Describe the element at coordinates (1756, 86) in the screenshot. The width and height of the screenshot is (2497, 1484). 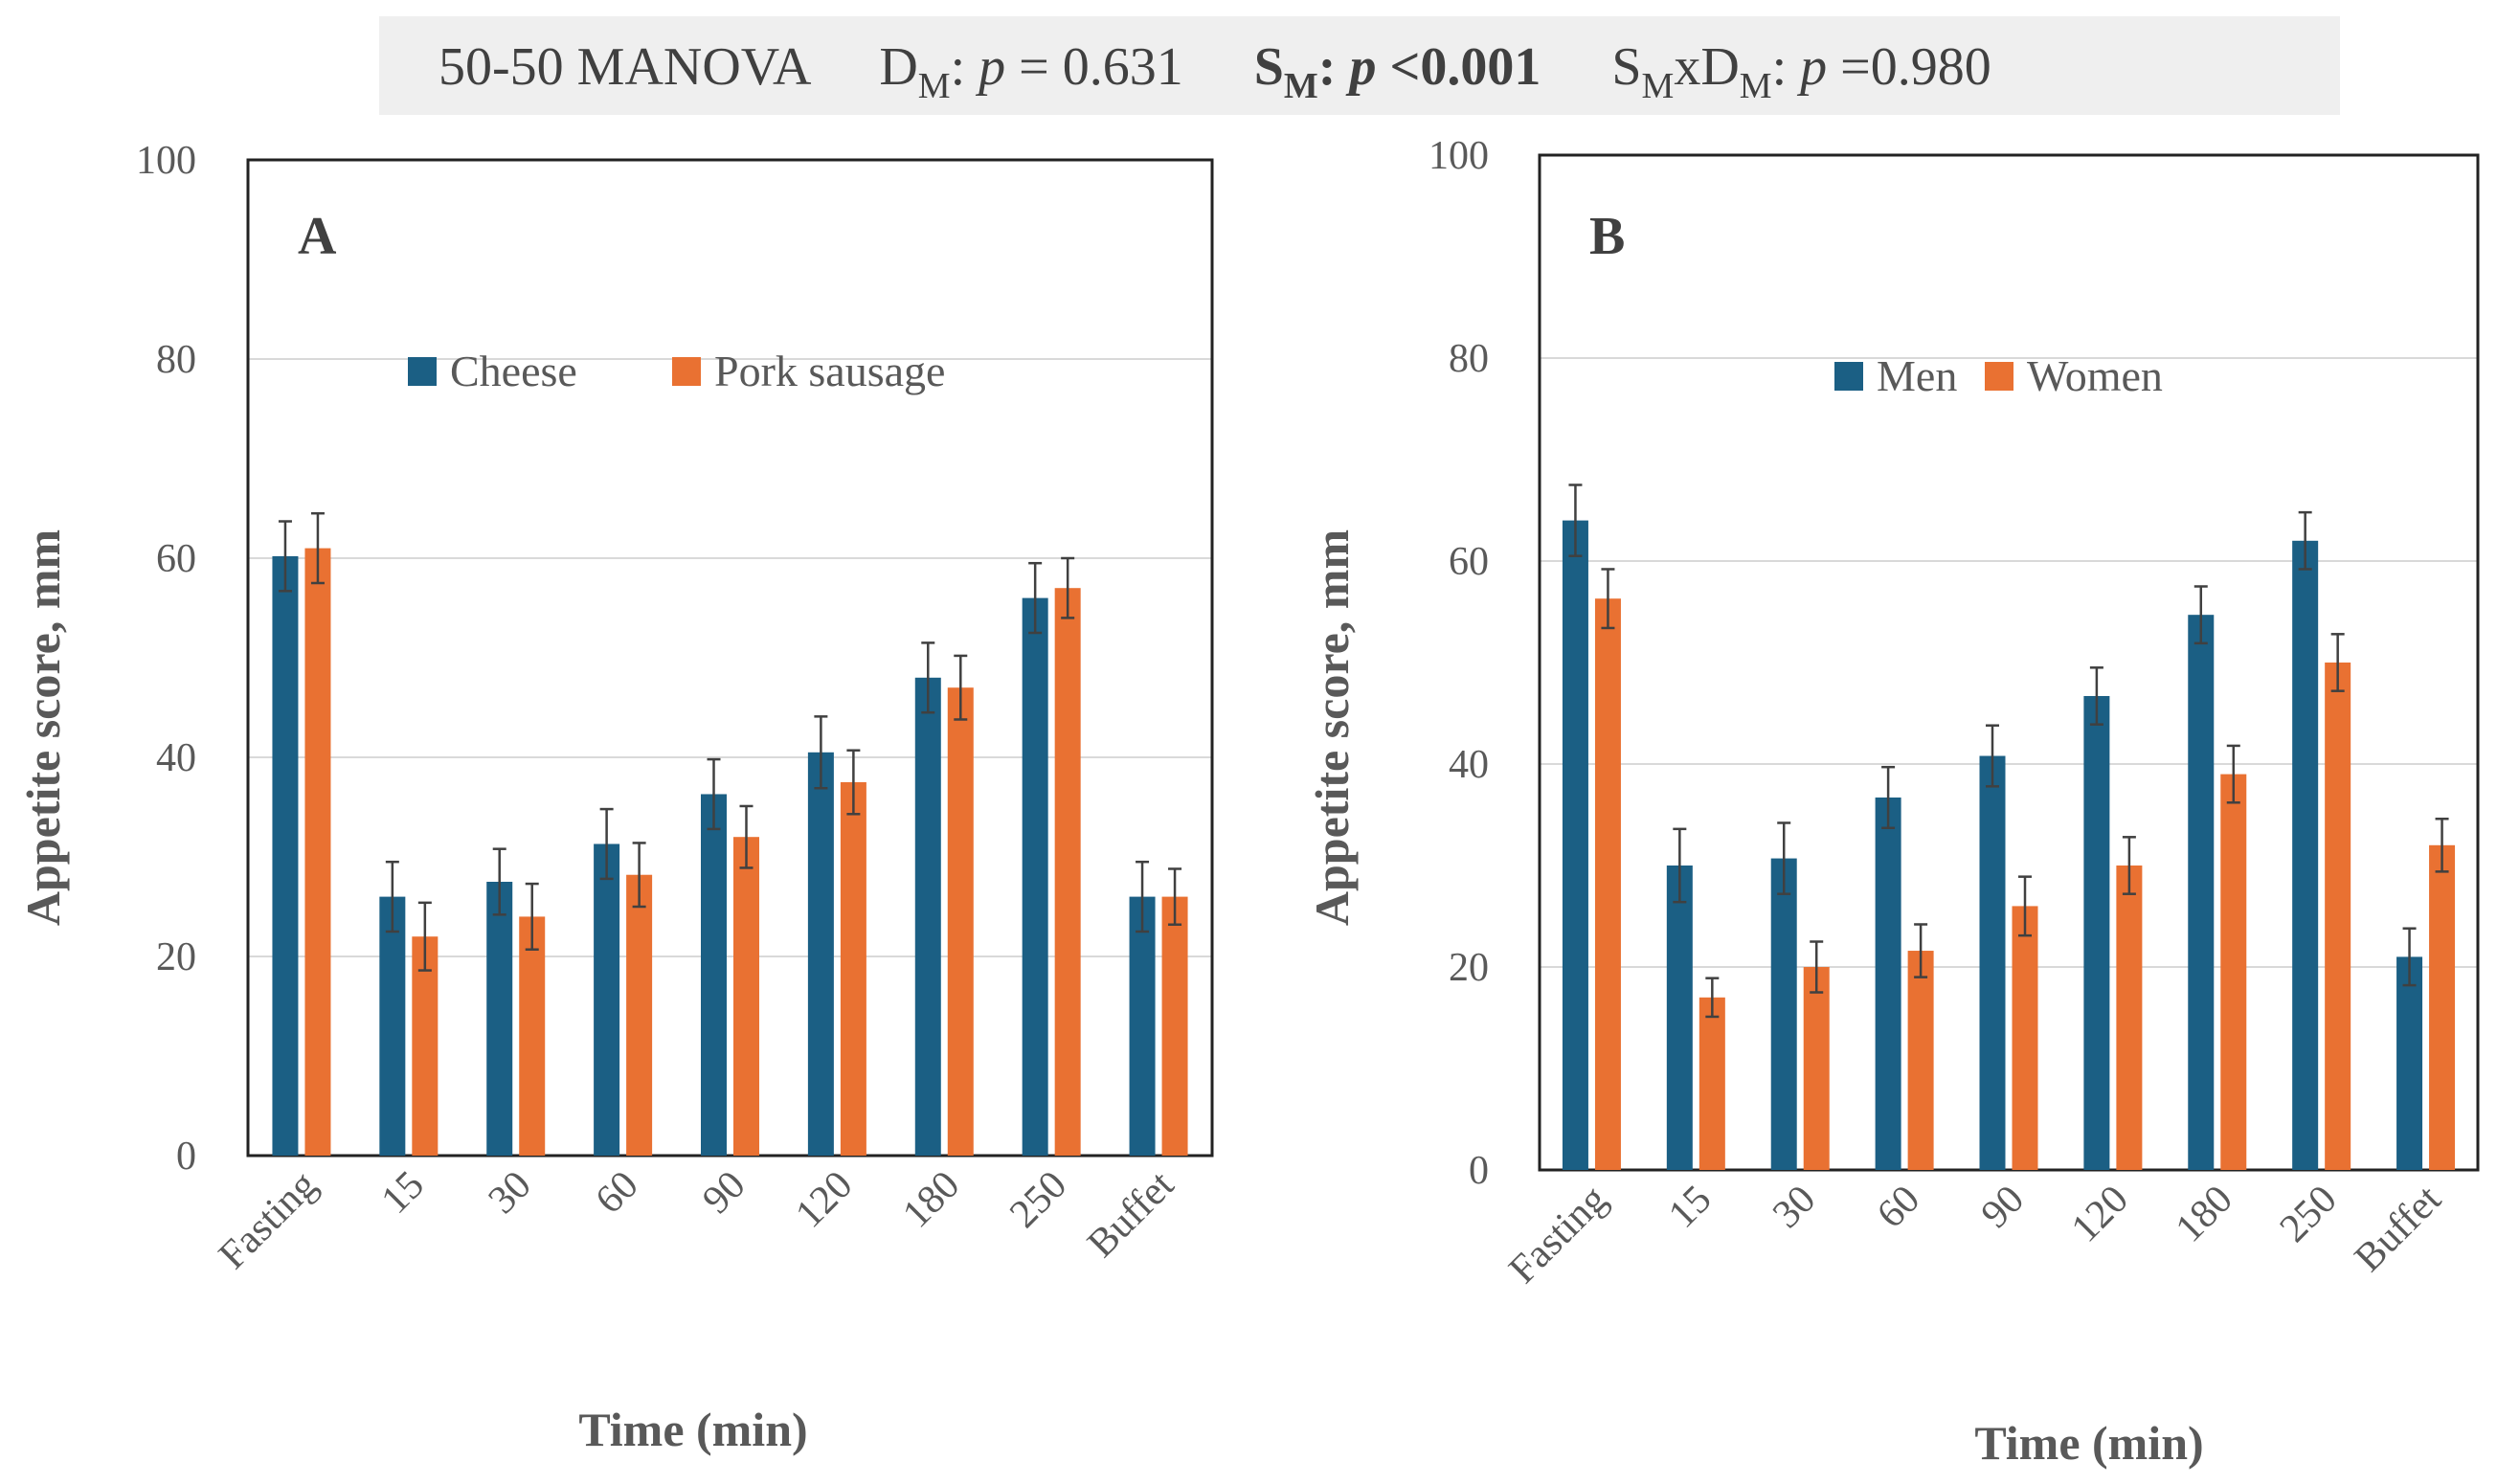
I see `term-int-sub2: M` at that location.